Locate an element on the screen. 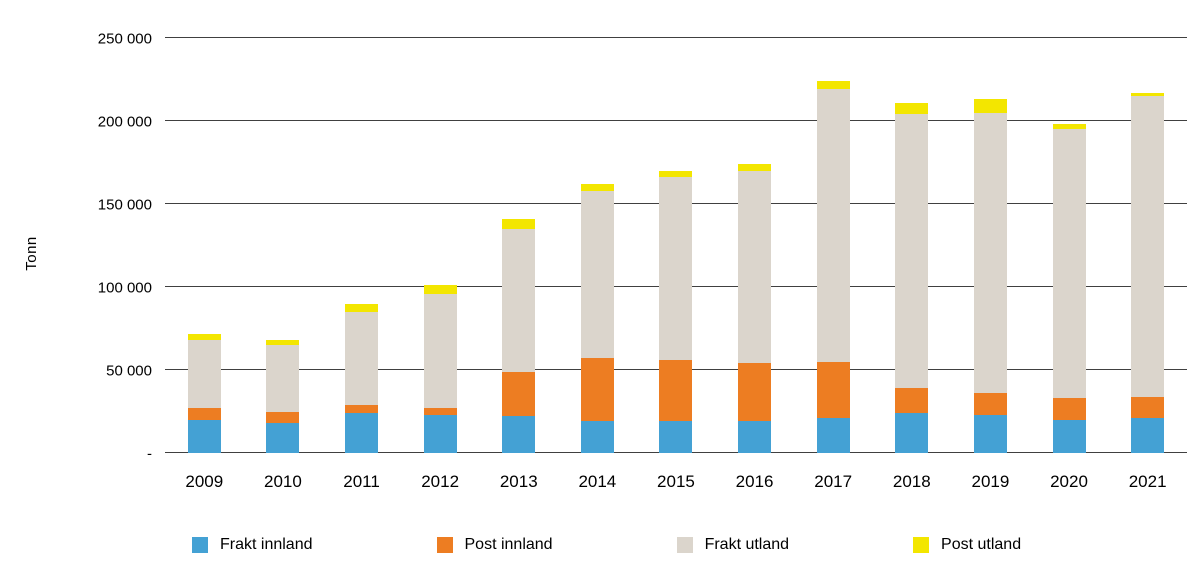  bar-2011 is located at coordinates (362, 245).